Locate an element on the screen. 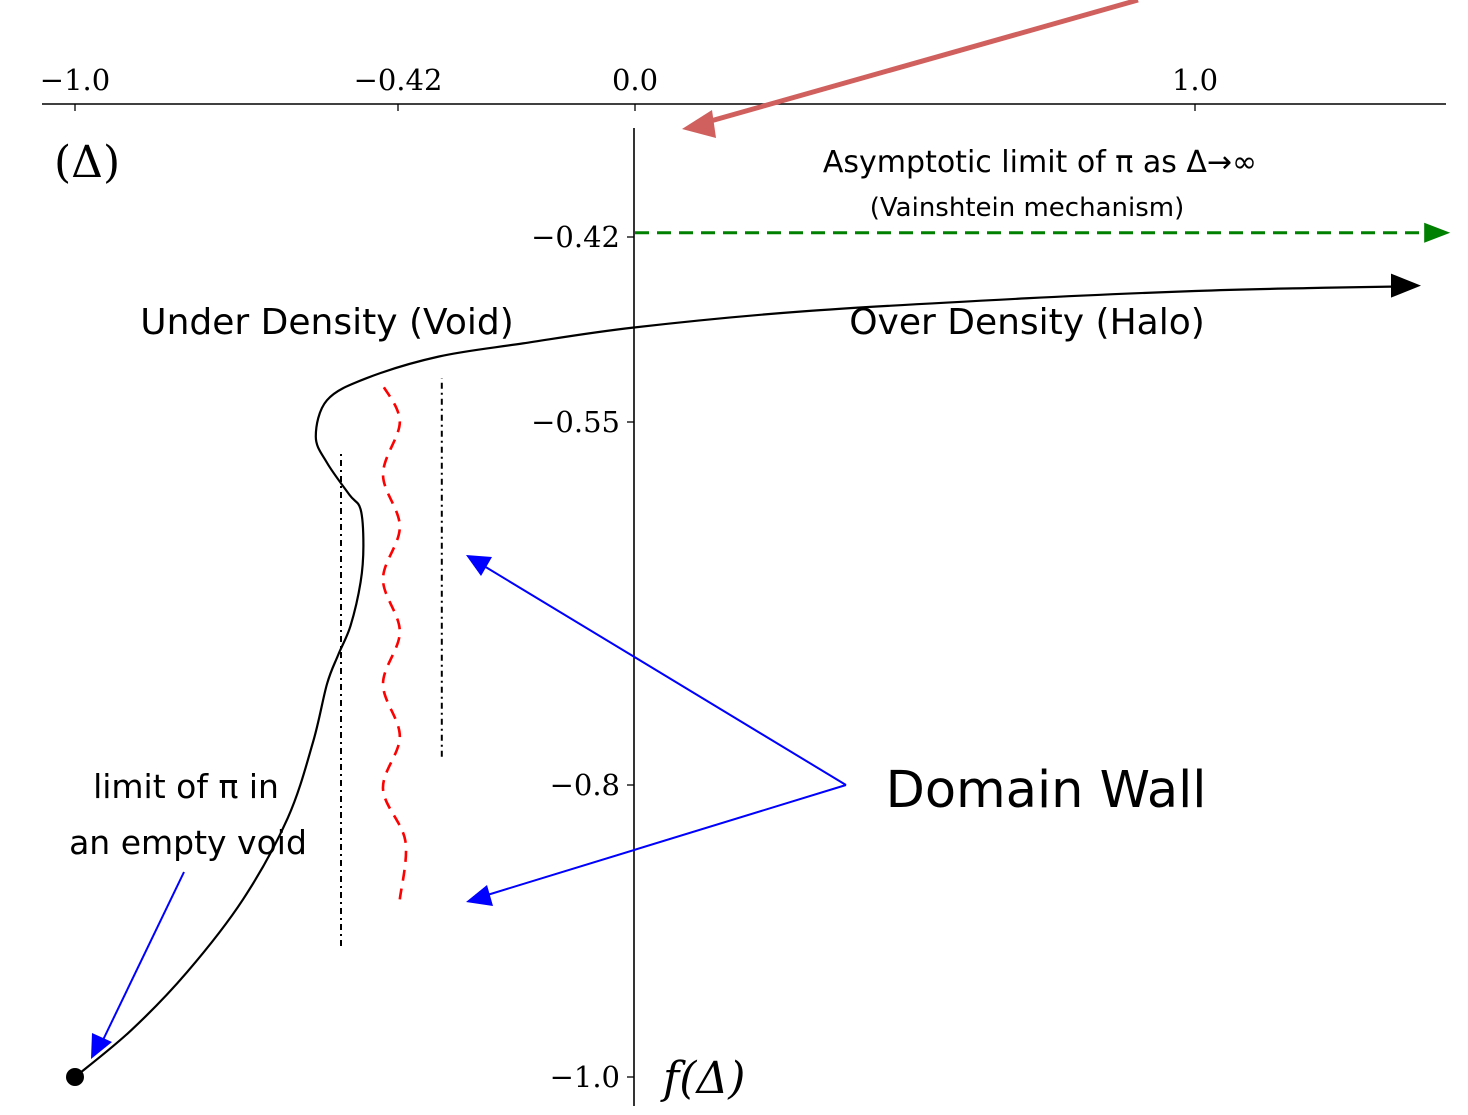 The image size is (1468, 1115). y-tick-label: −0.8 is located at coordinates (585, 785).